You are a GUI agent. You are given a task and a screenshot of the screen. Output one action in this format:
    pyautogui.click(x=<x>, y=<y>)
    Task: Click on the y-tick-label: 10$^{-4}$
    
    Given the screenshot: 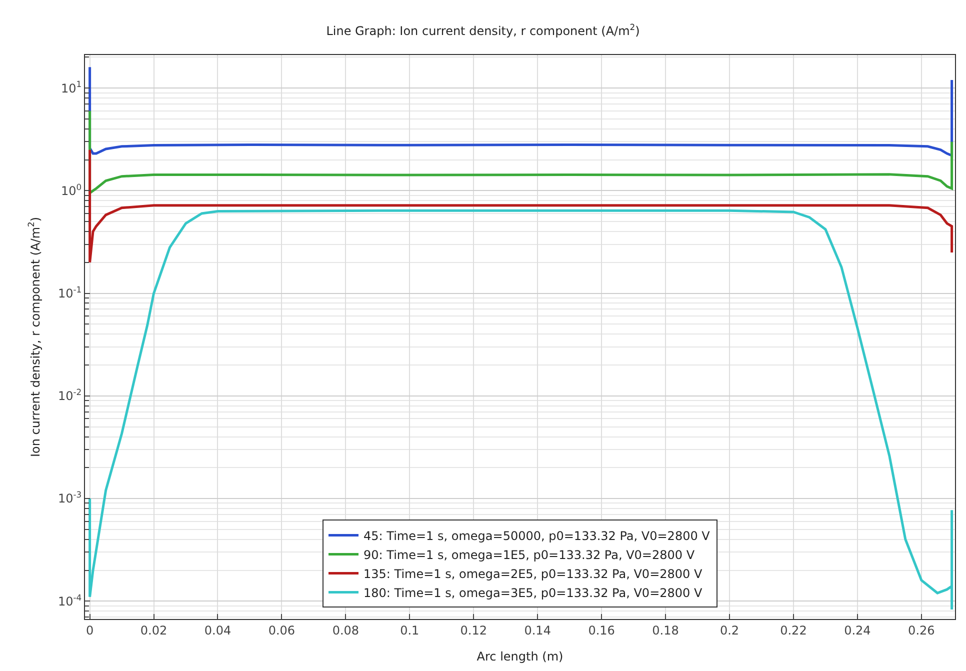 What is the action you would take?
    pyautogui.click(x=70, y=600)
    